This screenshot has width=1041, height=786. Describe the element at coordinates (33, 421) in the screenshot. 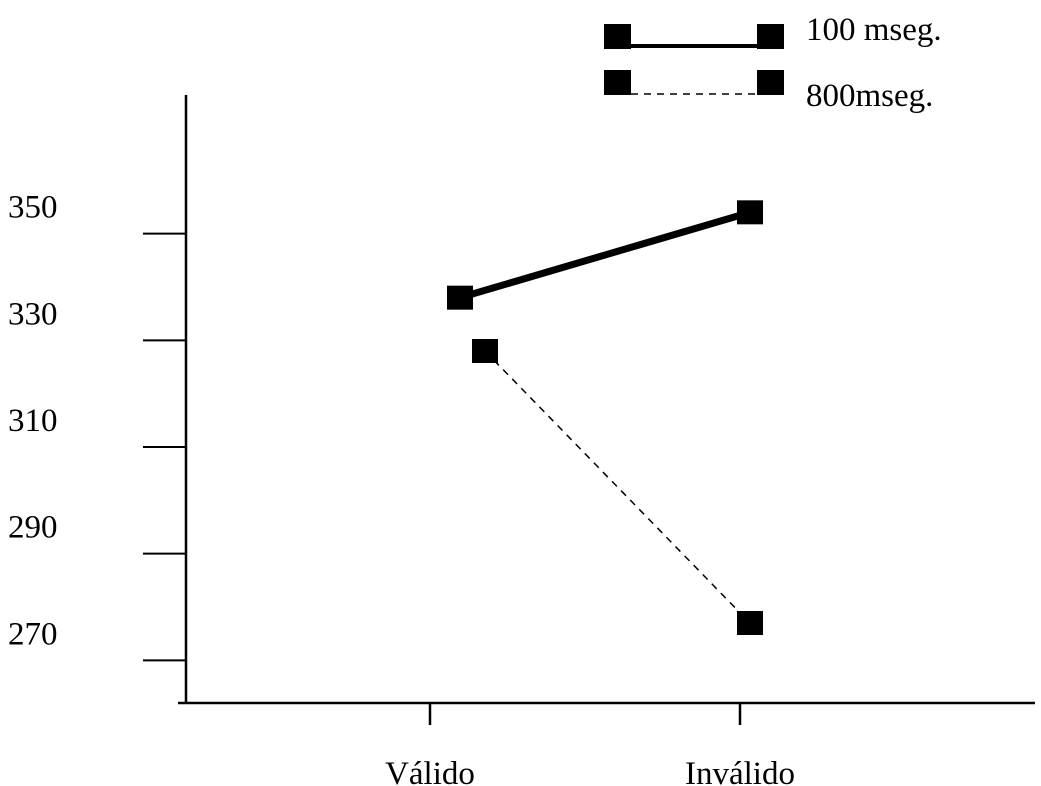

I see `y-tick-label: 310` at that location.